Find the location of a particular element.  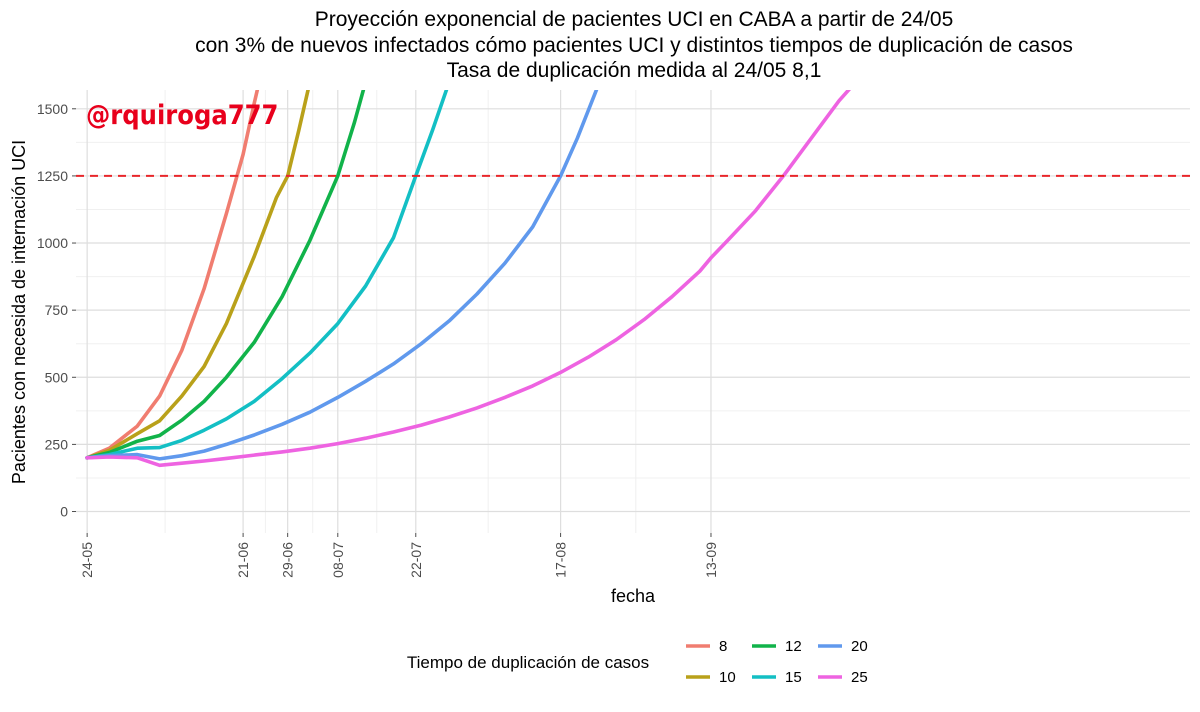

y-tick-label: 250 is located at coordinates (57, 444).